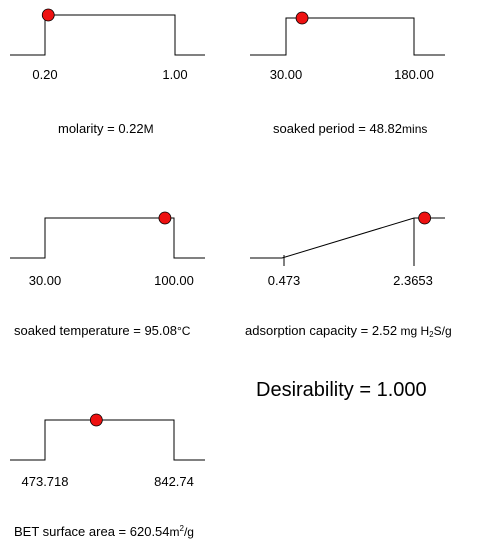  What do you see at coordinates (45, 280) in the screenshot?
I see `soaked-temperature-low-tick: 30.00` at bounding box center [45, 280].